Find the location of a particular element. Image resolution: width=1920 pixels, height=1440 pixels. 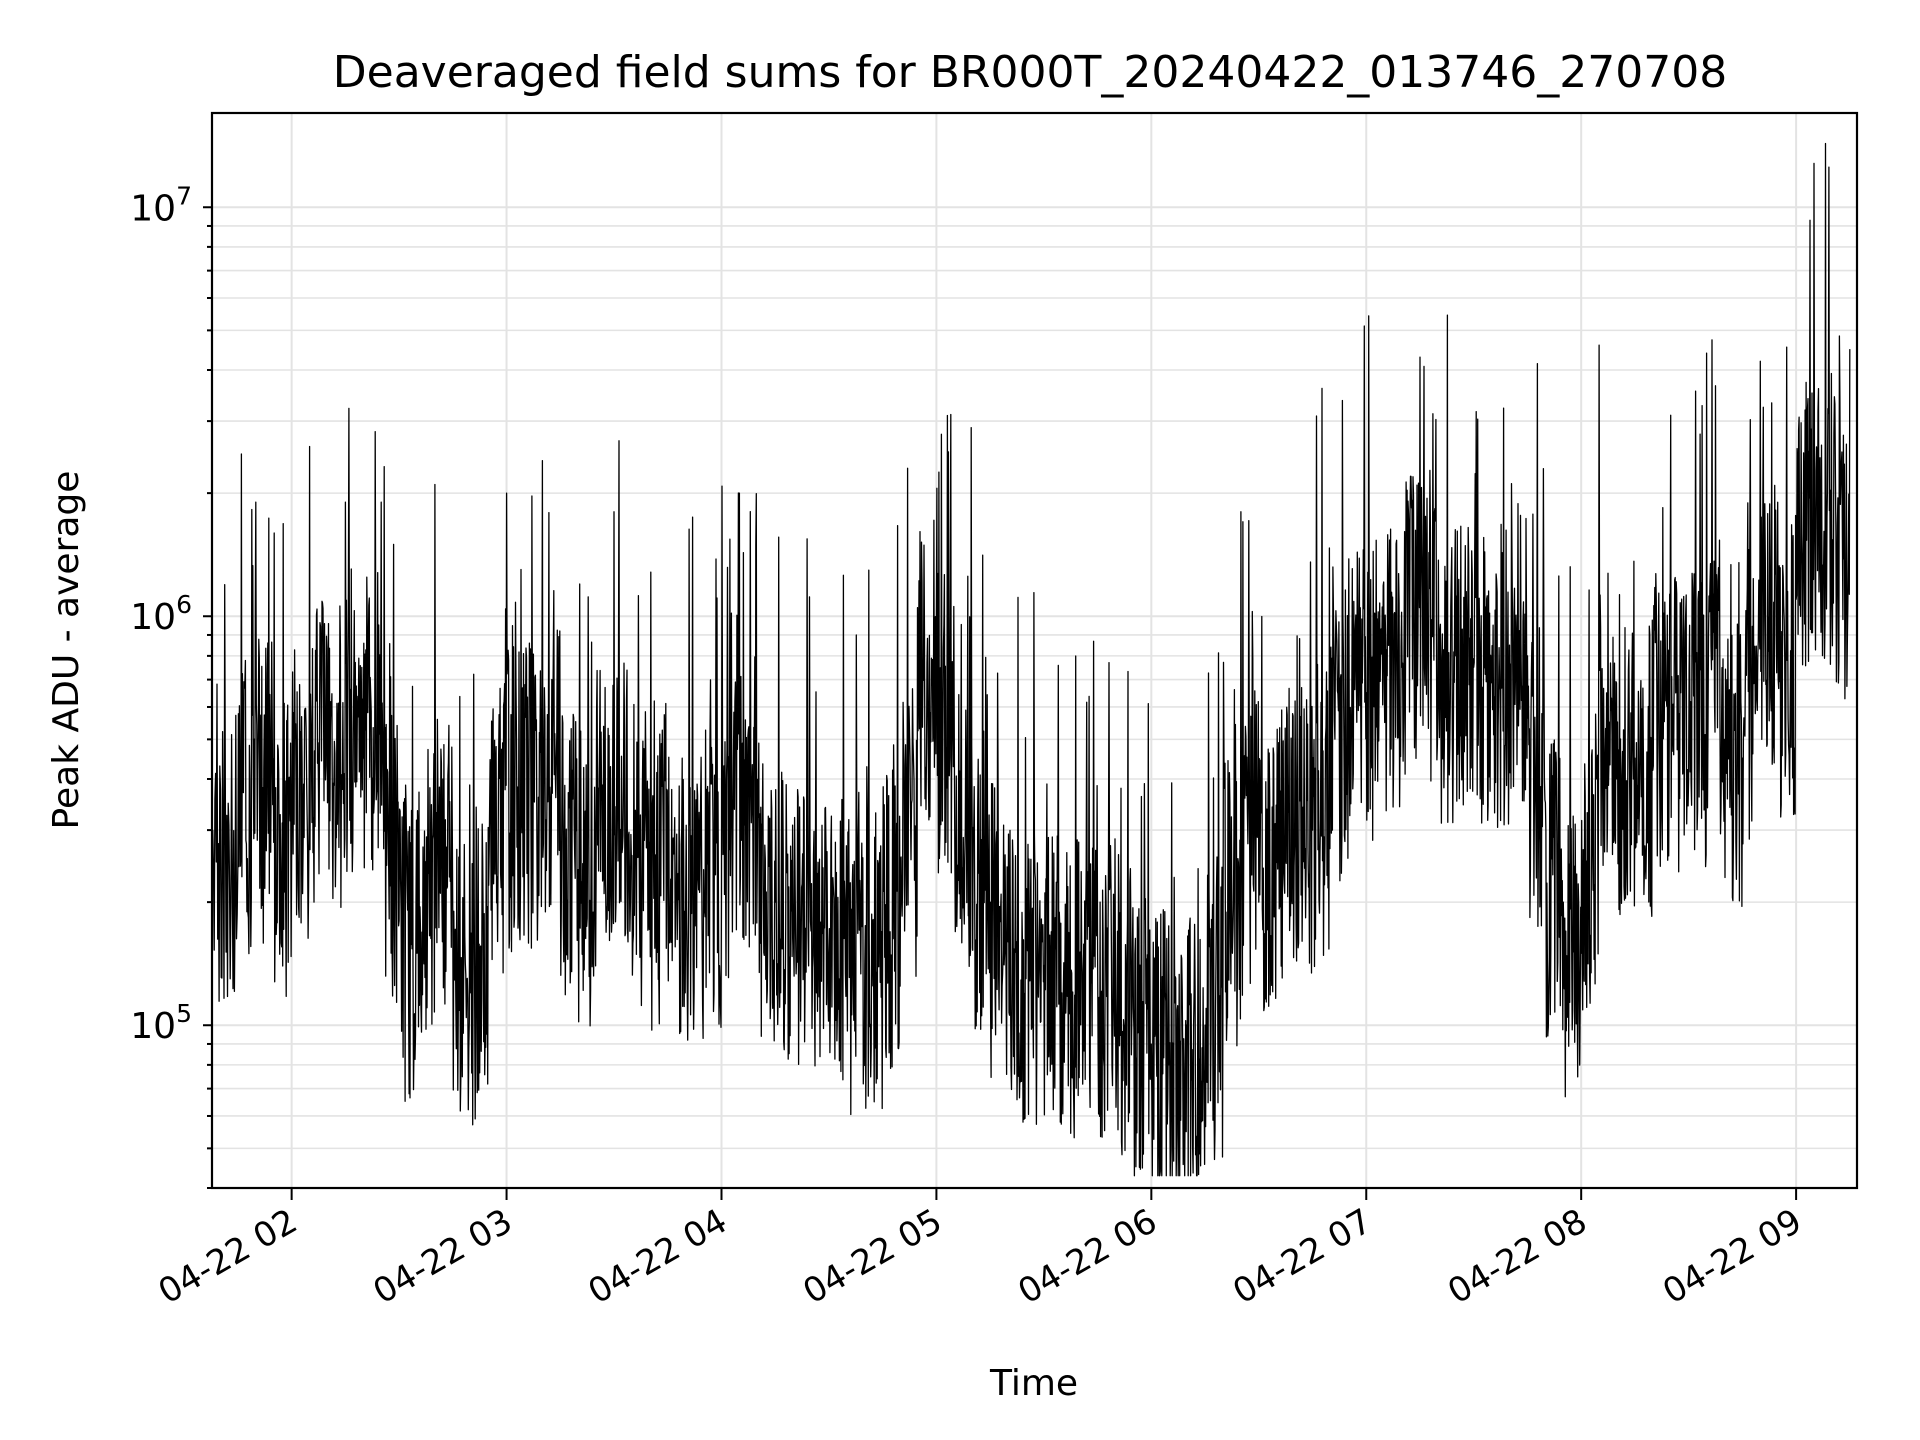

y-tick-label: 10⁶ is located at coordinates (161, 614).